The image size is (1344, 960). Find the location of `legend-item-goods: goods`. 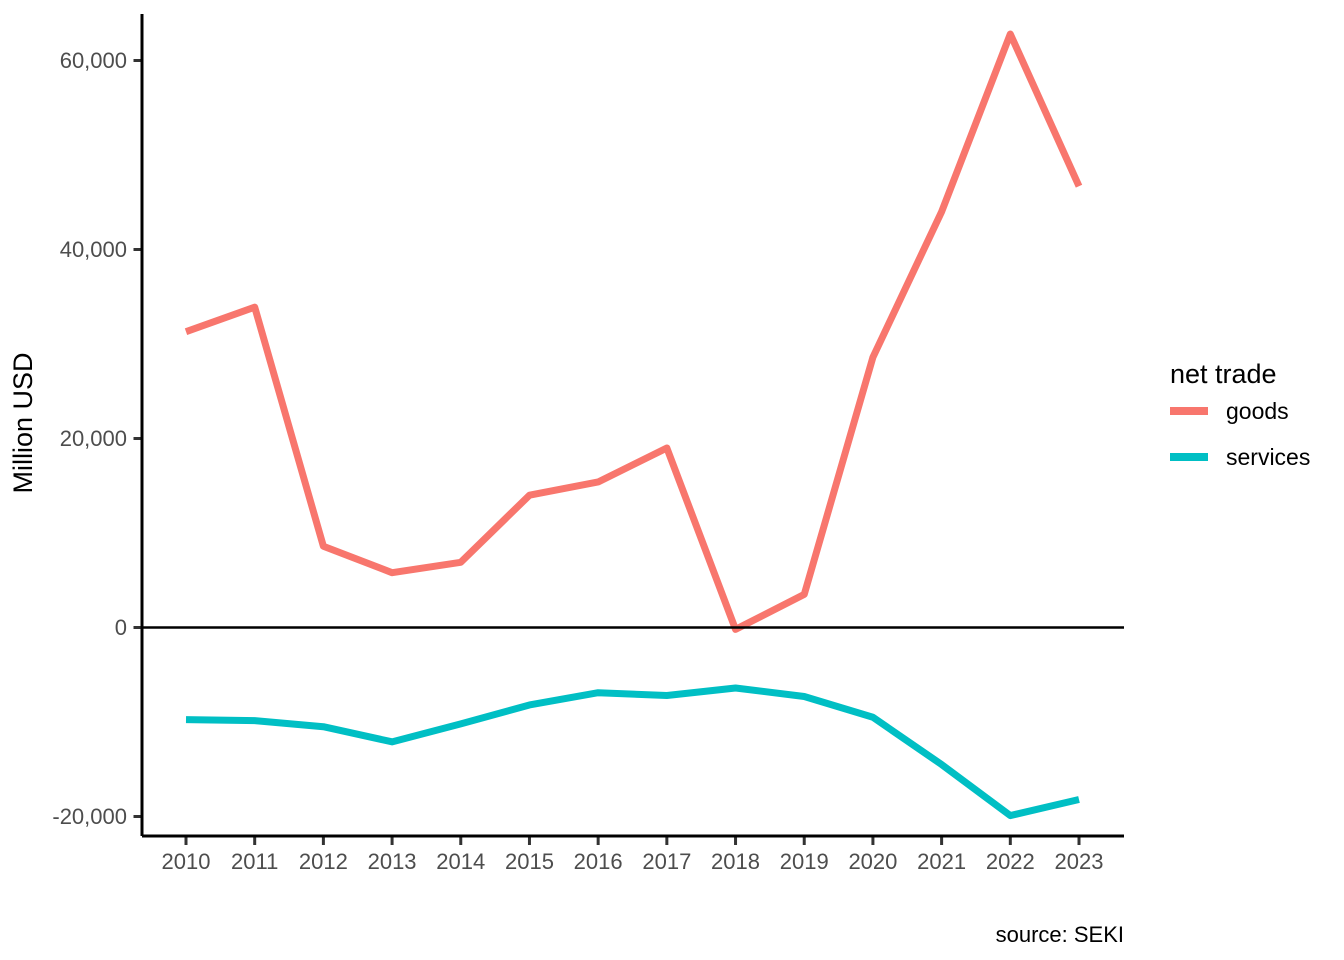

legend-item-goods: goods is located at coordinates (1255, 411).